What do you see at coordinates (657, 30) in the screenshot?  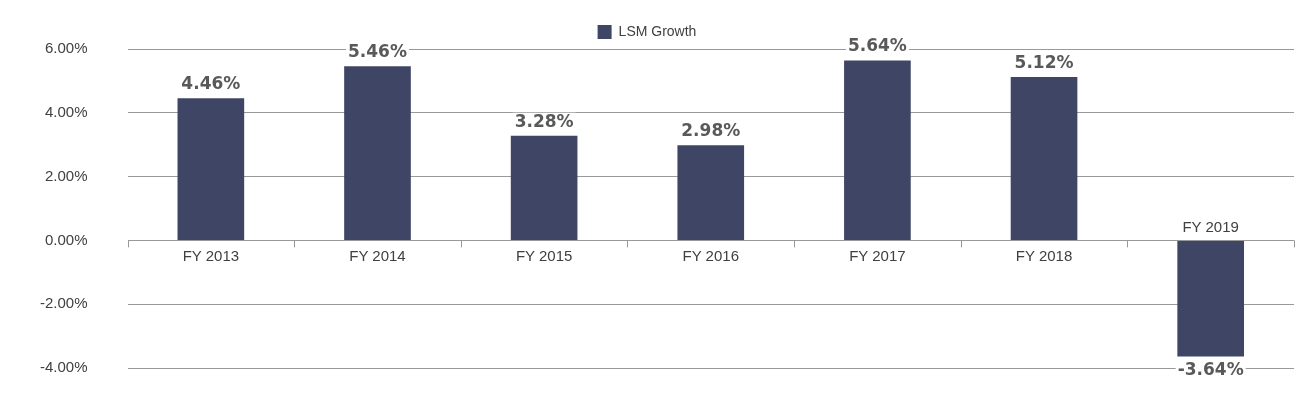 I see `legend-label: LSM Growth` at bounding box center [657, 30].